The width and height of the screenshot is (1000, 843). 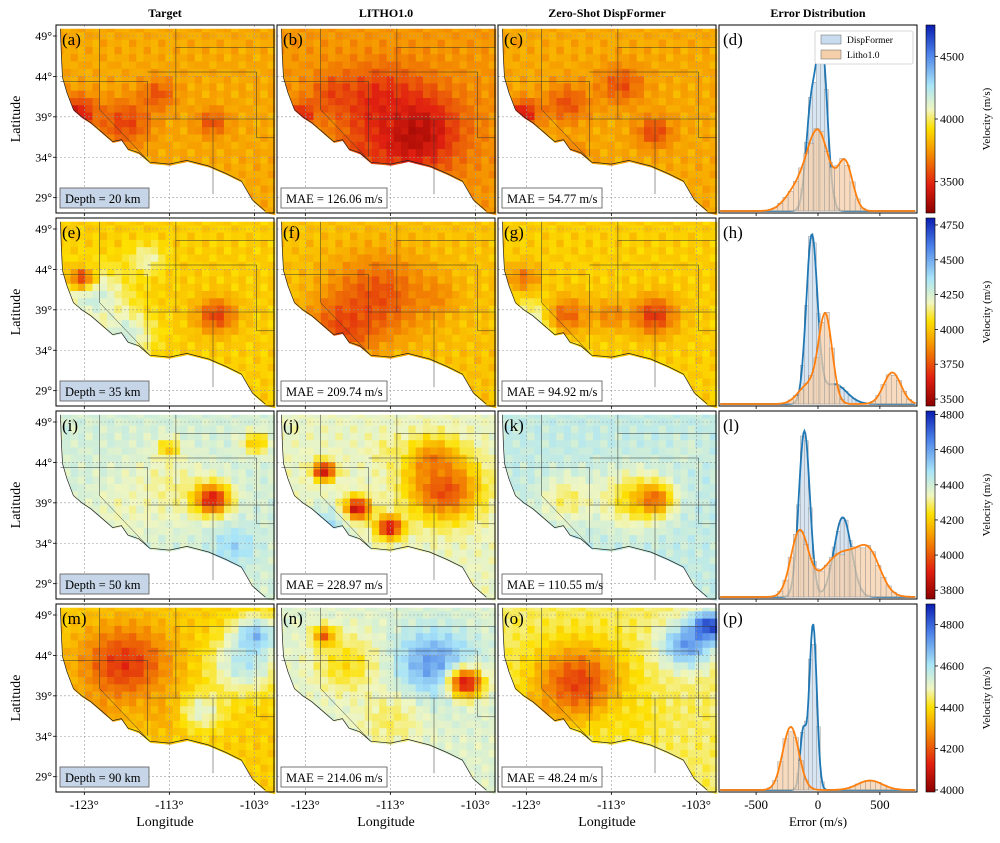 I want to click on lat-tick-label: 49°, so click(x=43, y=36).